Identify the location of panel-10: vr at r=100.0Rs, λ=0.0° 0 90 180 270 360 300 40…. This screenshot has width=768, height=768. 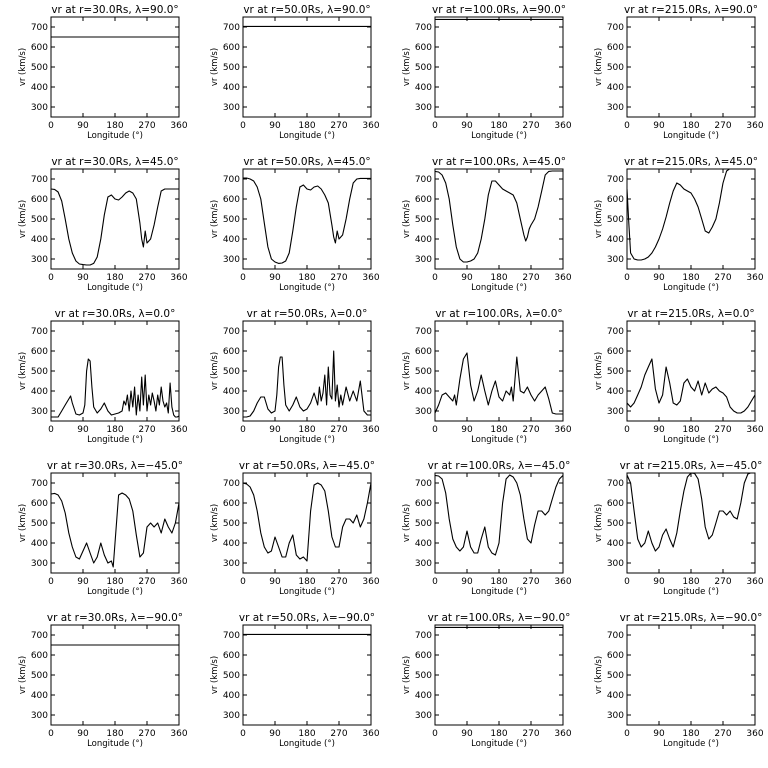
(487, 376).